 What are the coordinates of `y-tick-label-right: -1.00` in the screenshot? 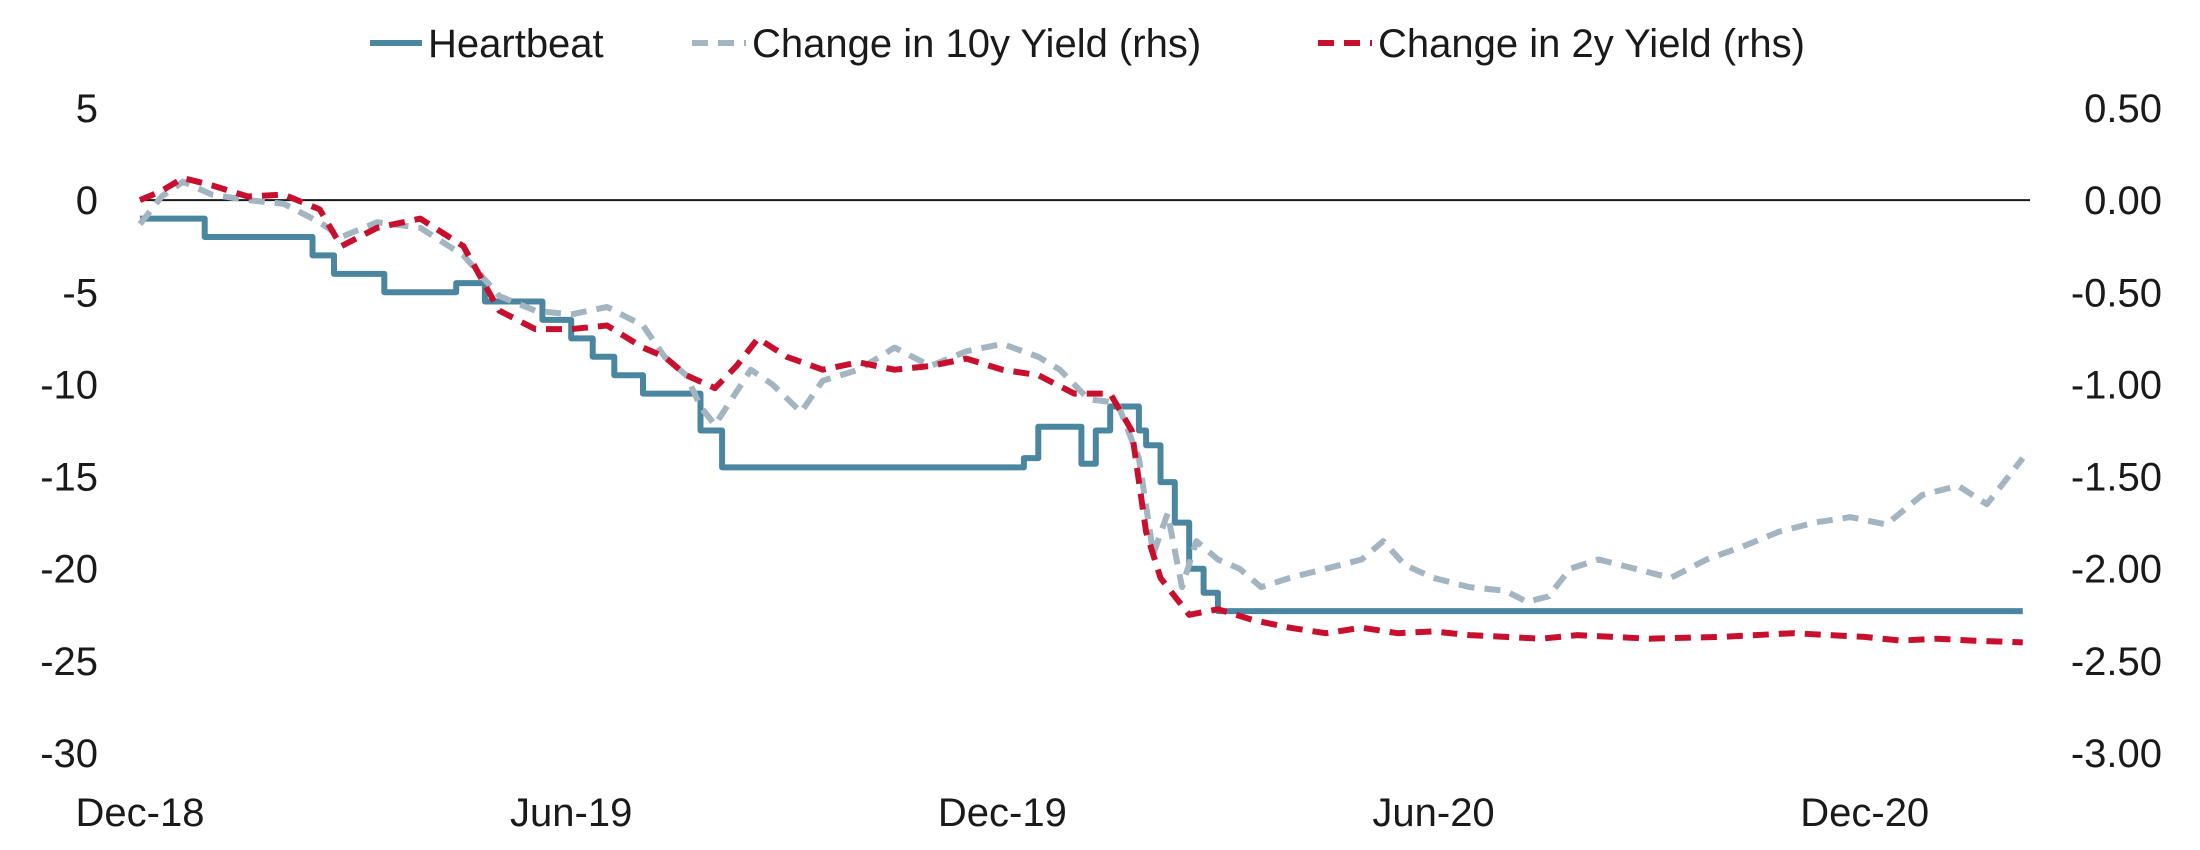 It's located at (2116, 385).